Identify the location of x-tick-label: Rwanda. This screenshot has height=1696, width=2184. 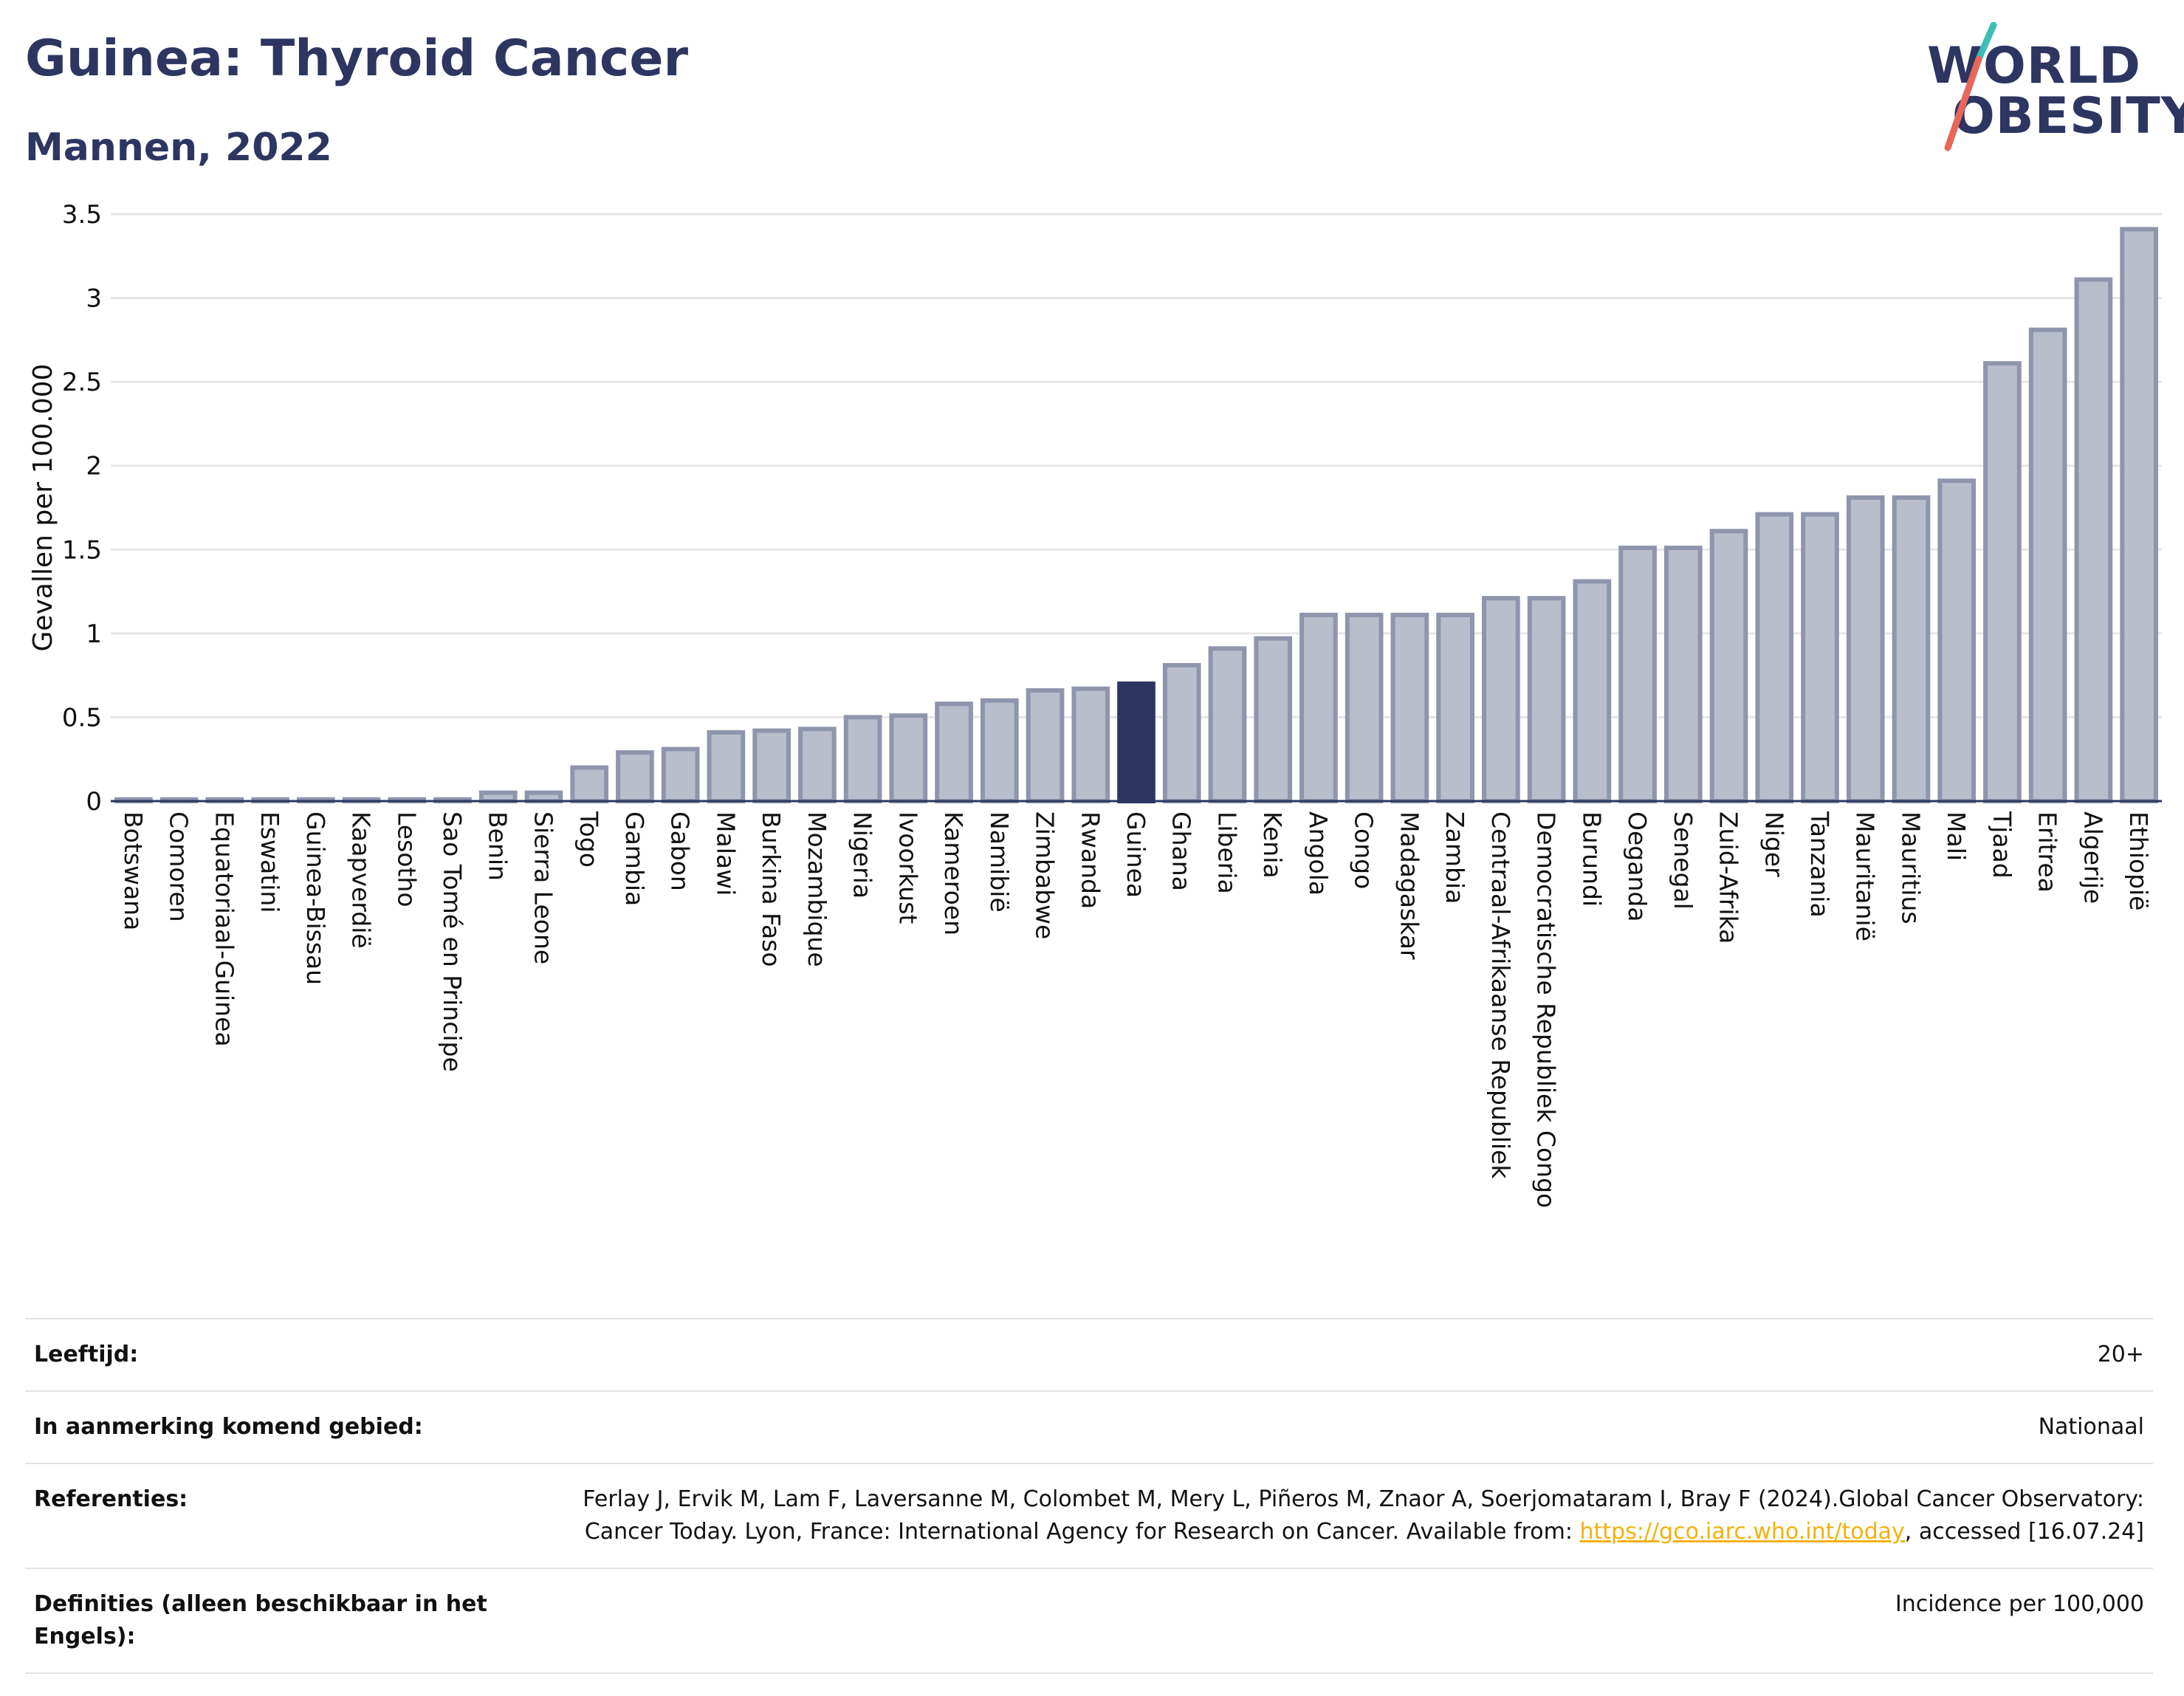
(1090, 860).